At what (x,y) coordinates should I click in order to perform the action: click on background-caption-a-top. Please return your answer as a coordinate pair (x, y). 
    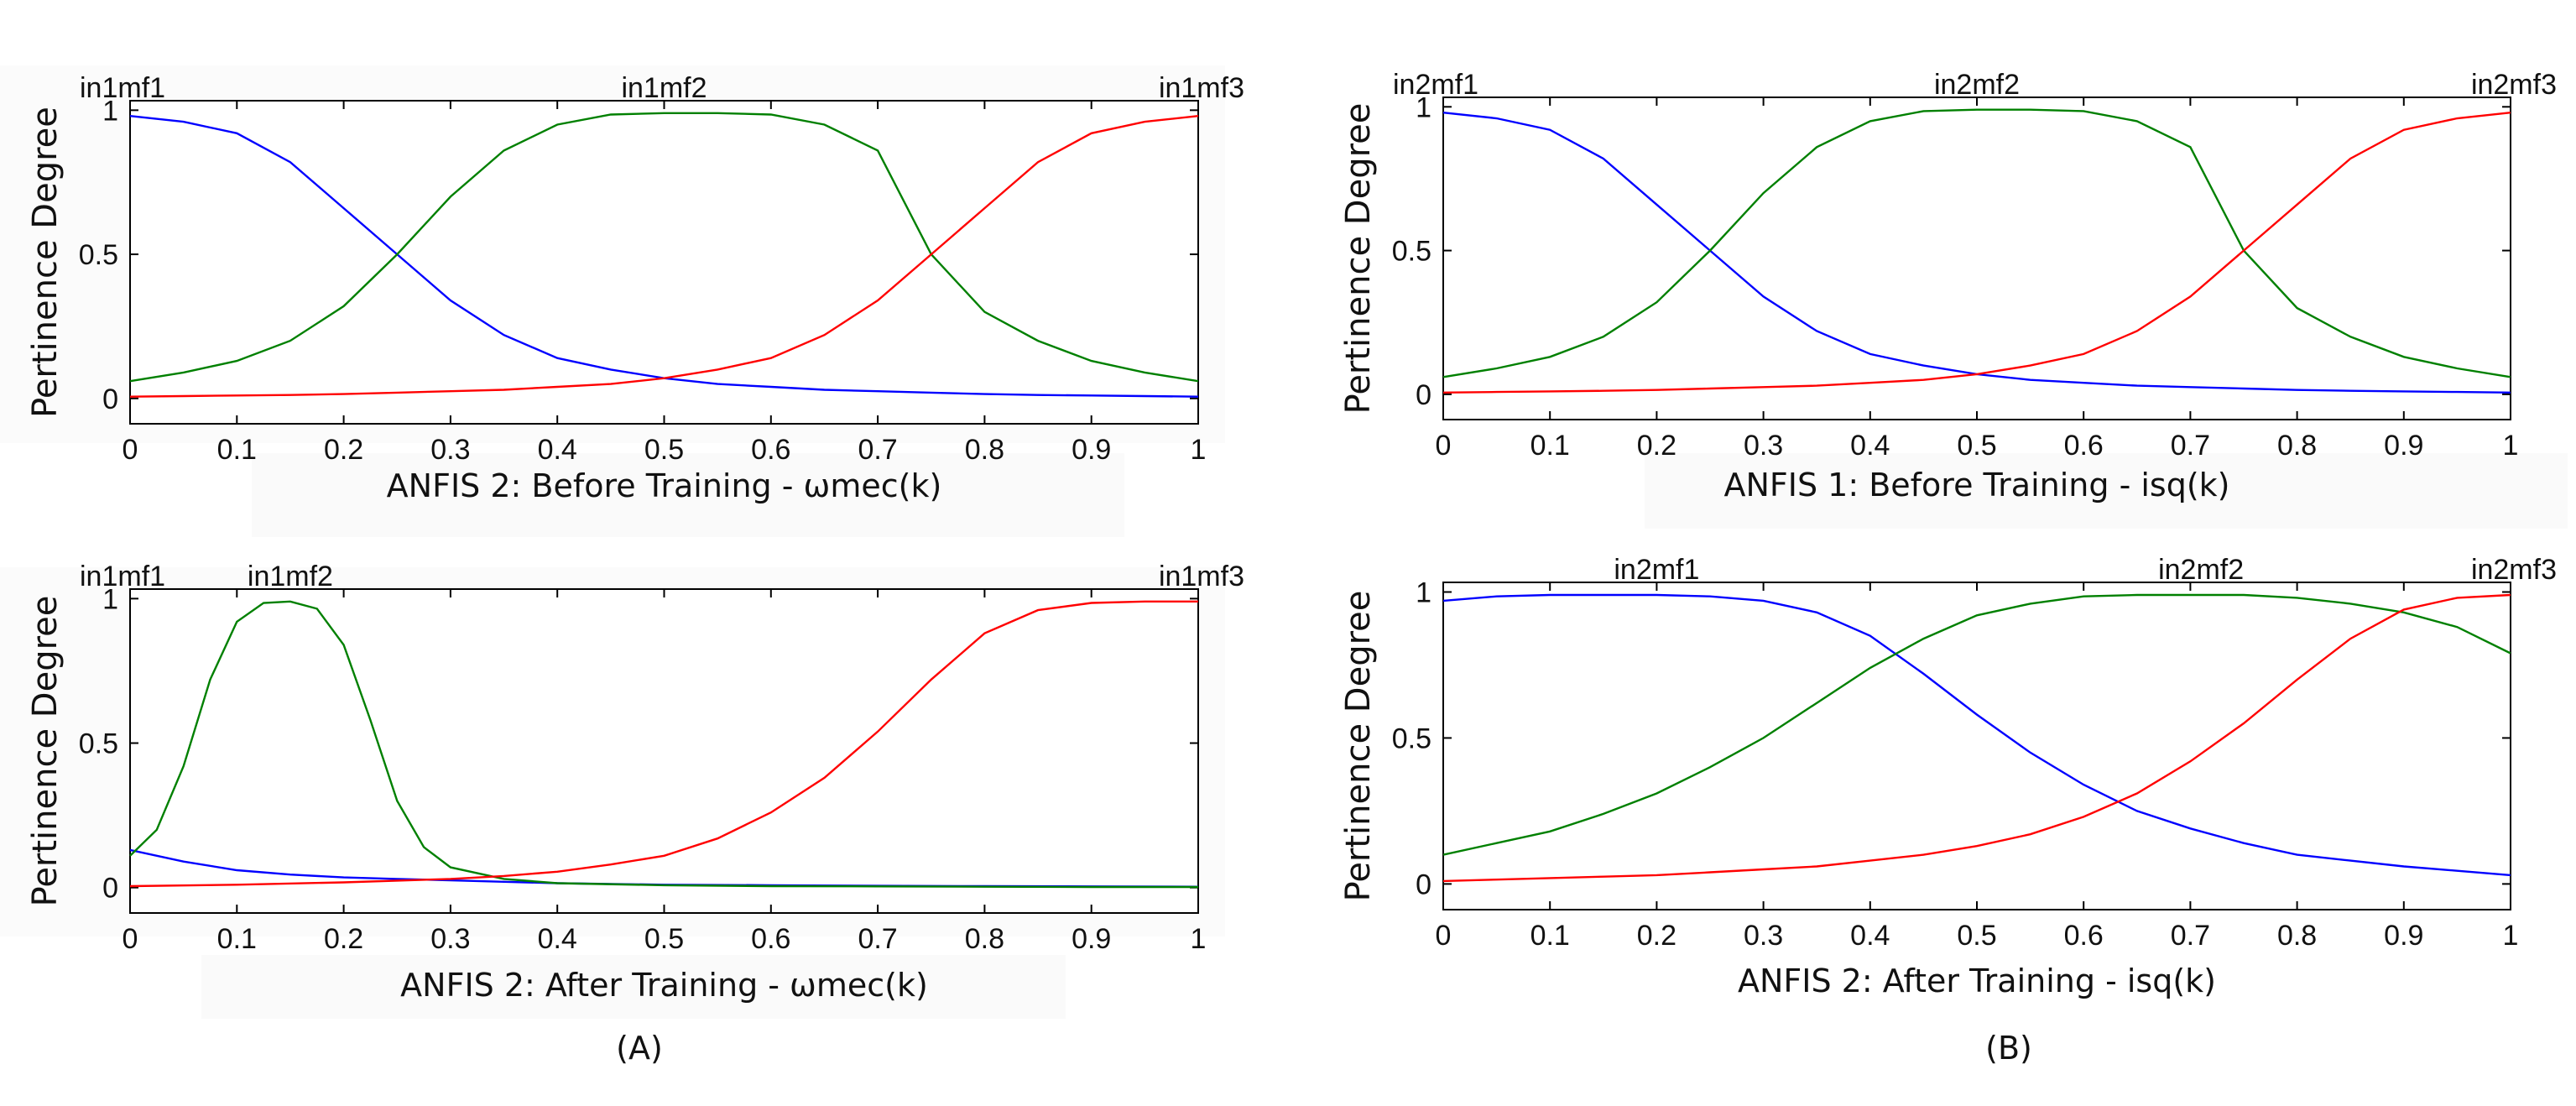
    Looking at the image, I should click on (688, 495).